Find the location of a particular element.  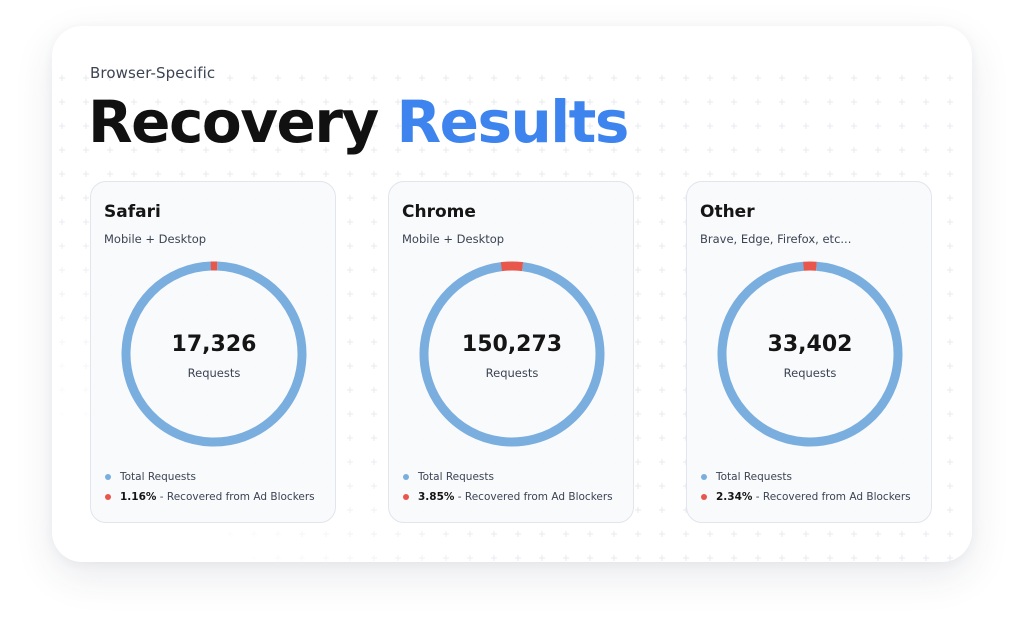

card-title: Safari is located at coordinates (132, 212).